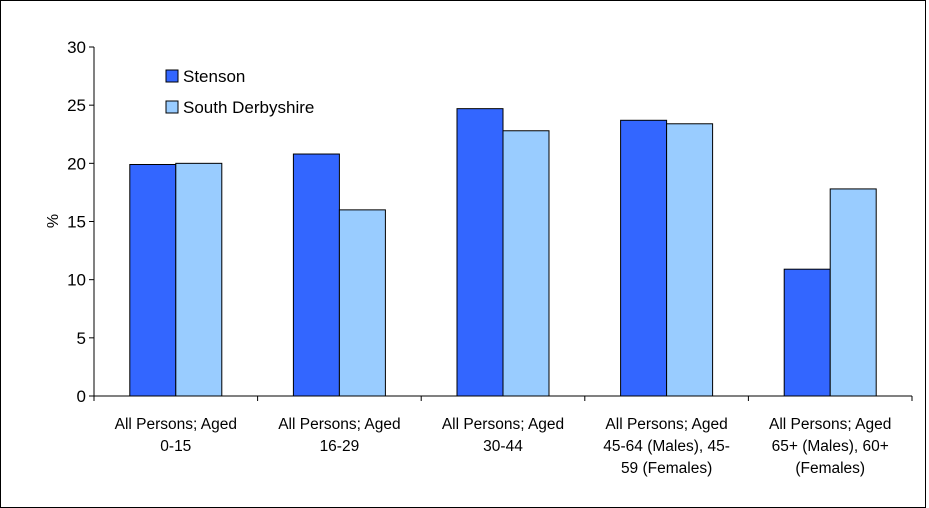  Describe the element at coordinates (76, 105) in the screenshot. I see `y-tick-label: 25` at that location.